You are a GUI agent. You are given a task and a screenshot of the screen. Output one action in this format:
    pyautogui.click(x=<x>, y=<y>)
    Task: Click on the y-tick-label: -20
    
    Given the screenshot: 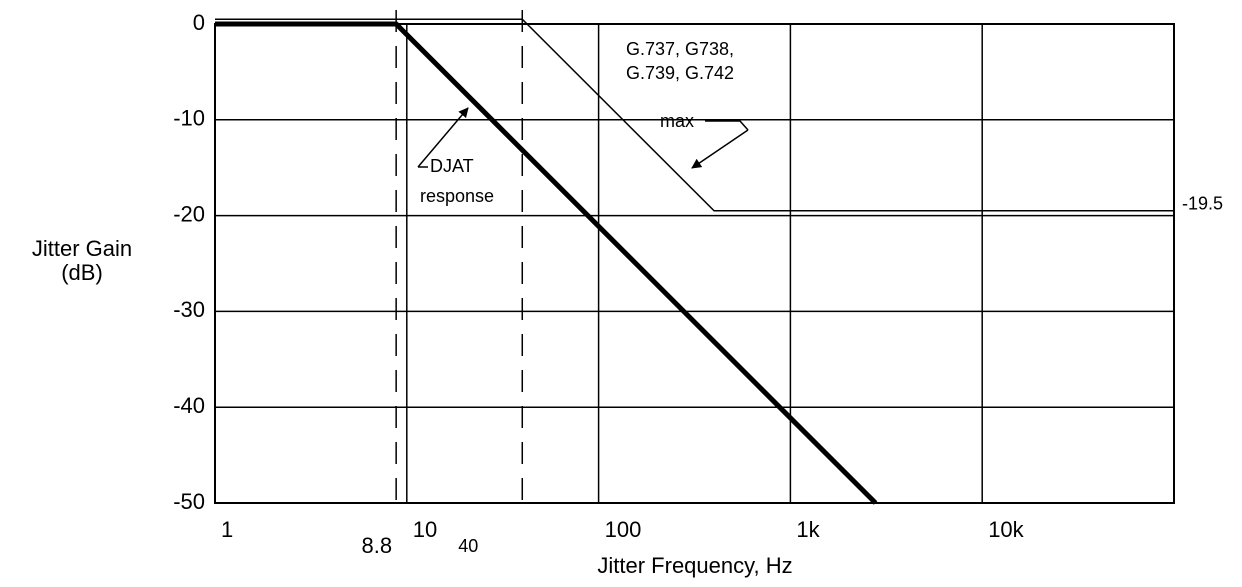 What is the action you would take?
    pyautogui.click(x=189, y=213)
    